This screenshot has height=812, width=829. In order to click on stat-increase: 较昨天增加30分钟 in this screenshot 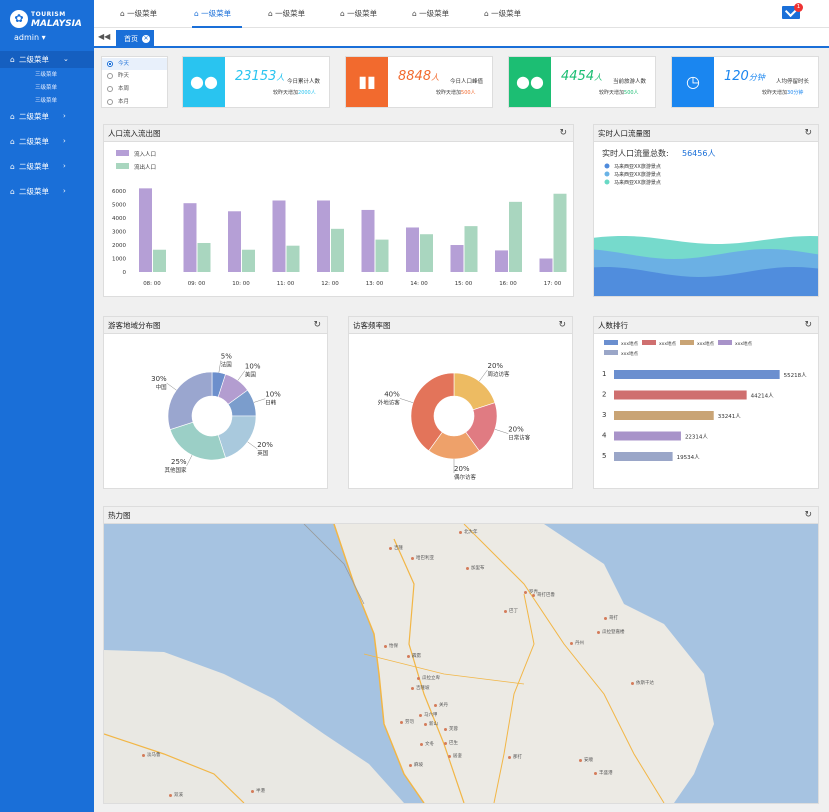, I will do `click(783, 93)`.